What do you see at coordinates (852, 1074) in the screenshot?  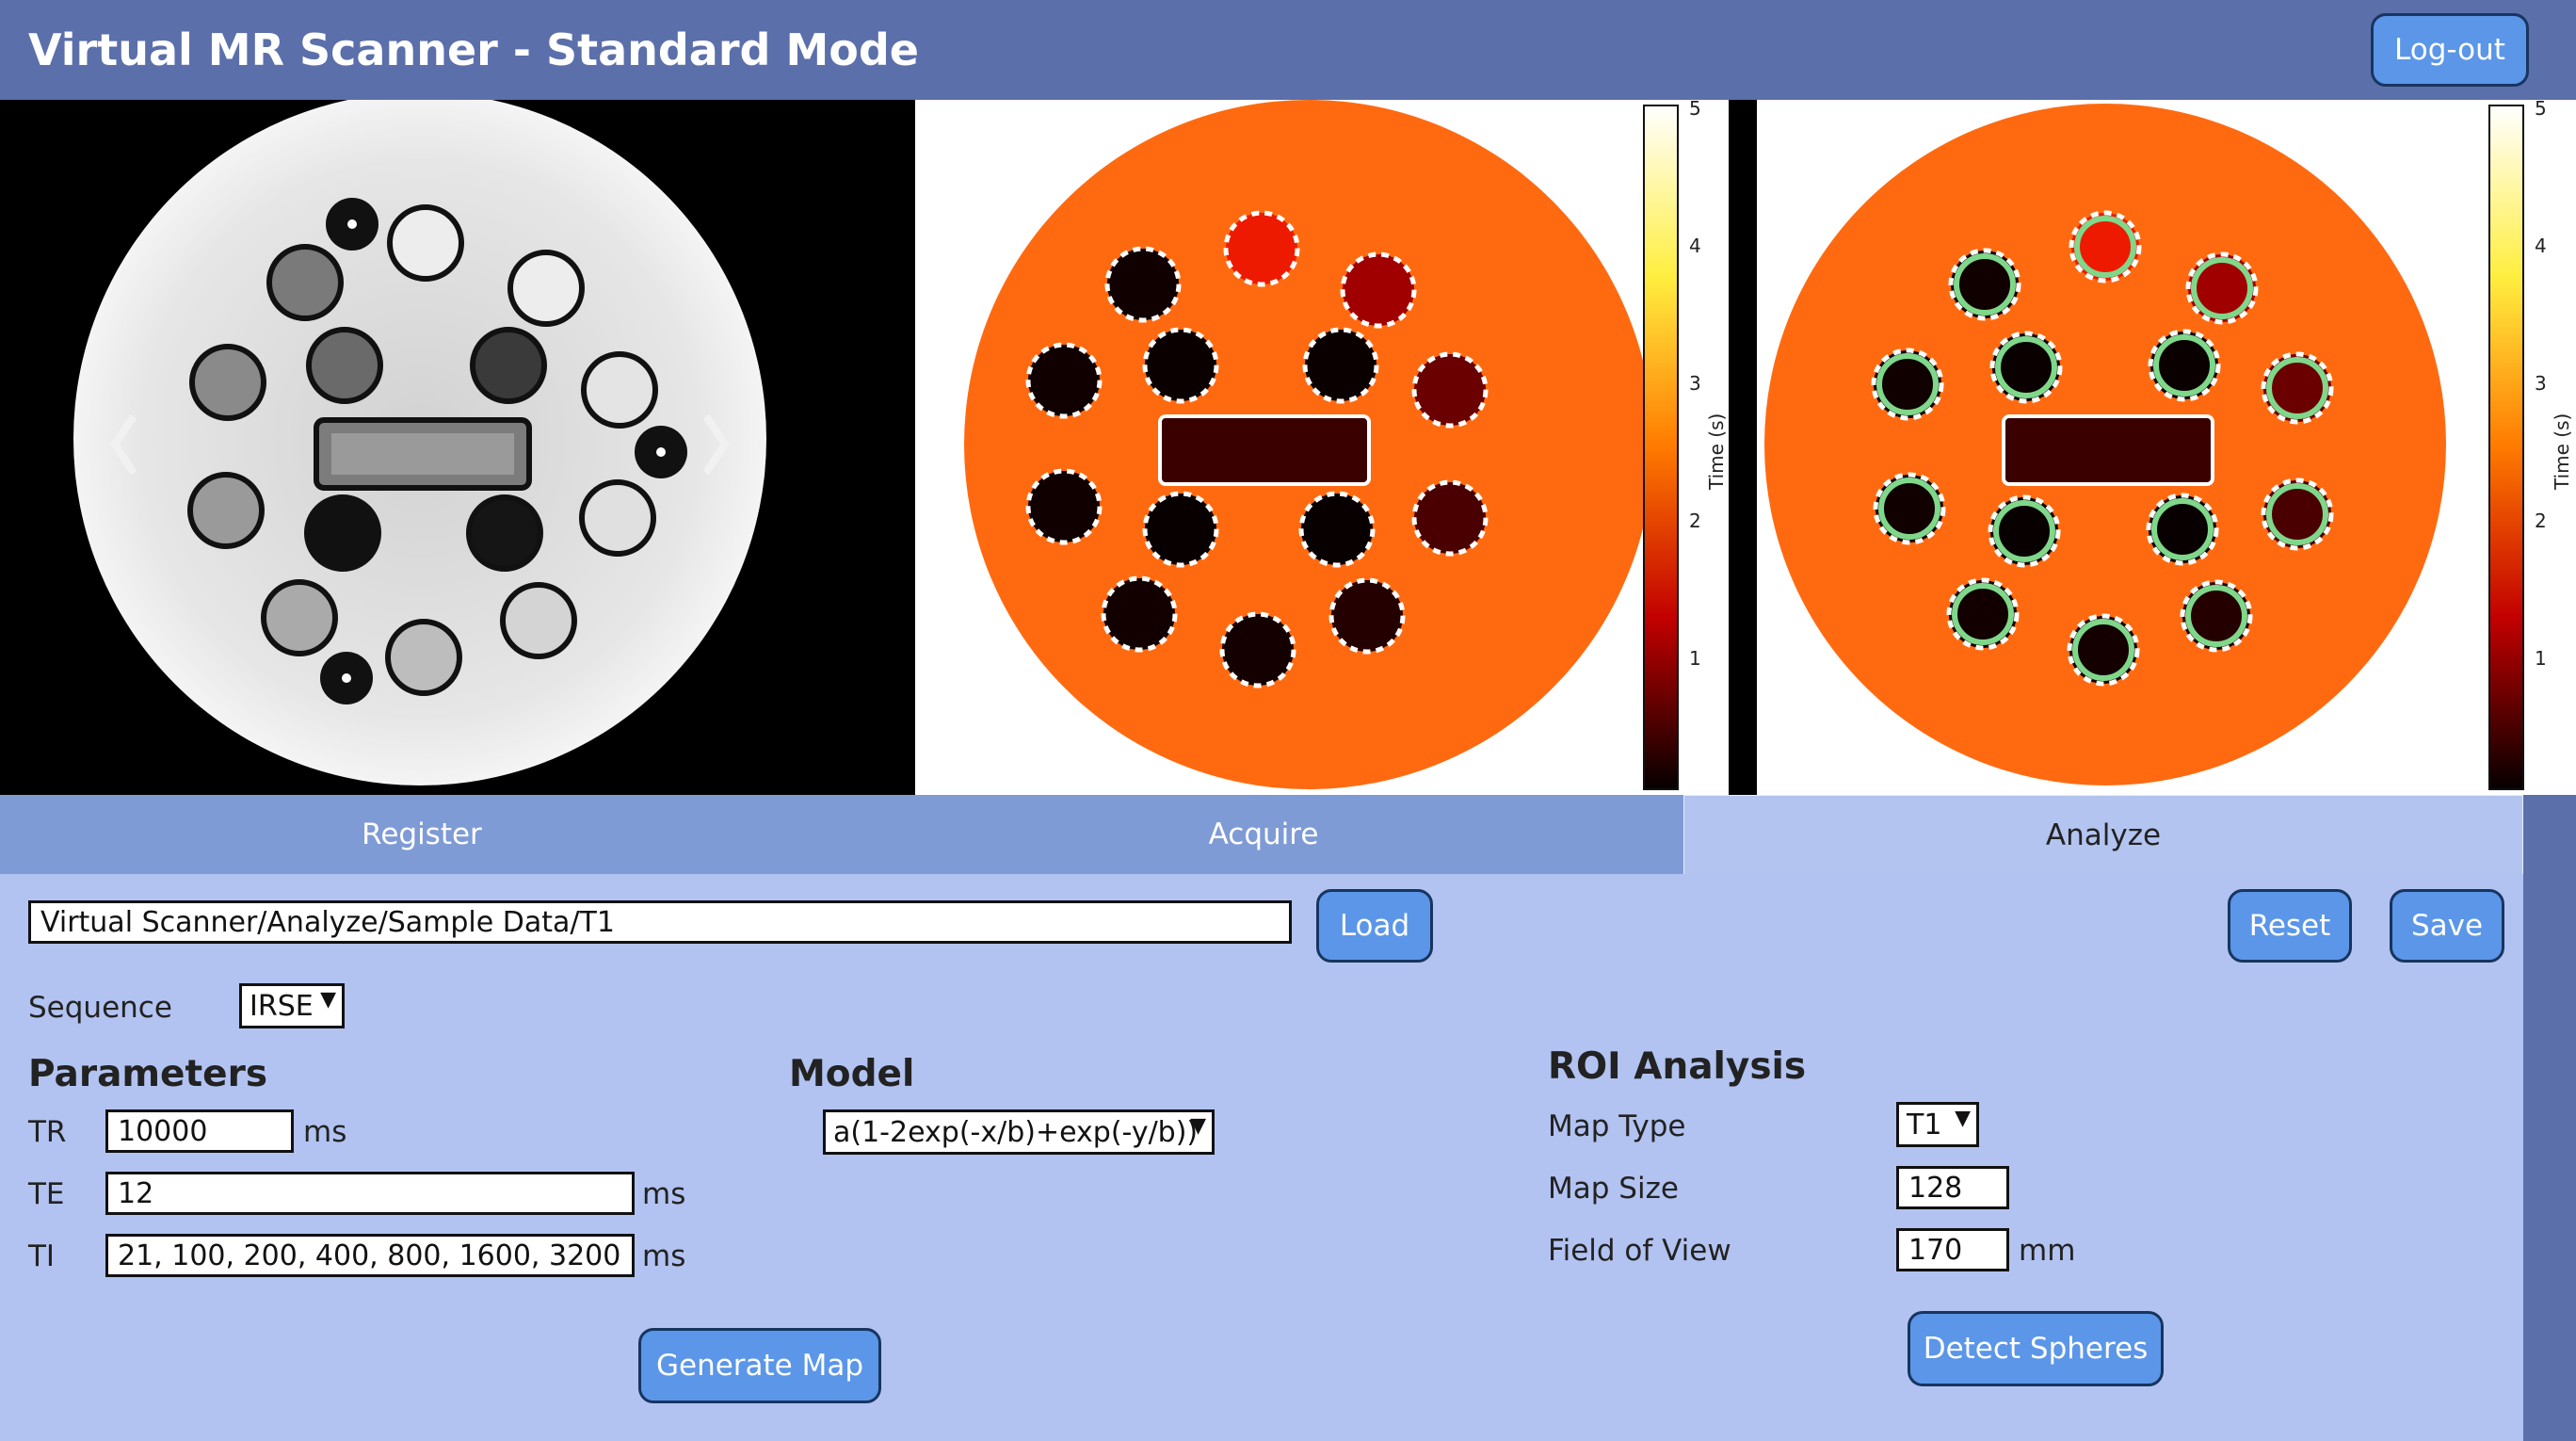 I see `model-heading: Model` at bounding box center [852, 1074].